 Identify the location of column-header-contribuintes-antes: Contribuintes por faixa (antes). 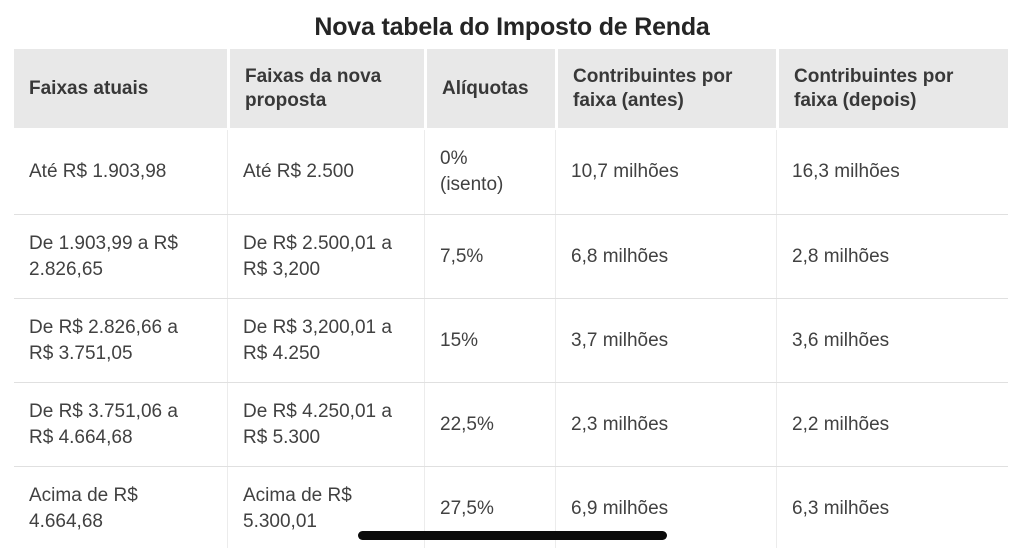
(665, 88).